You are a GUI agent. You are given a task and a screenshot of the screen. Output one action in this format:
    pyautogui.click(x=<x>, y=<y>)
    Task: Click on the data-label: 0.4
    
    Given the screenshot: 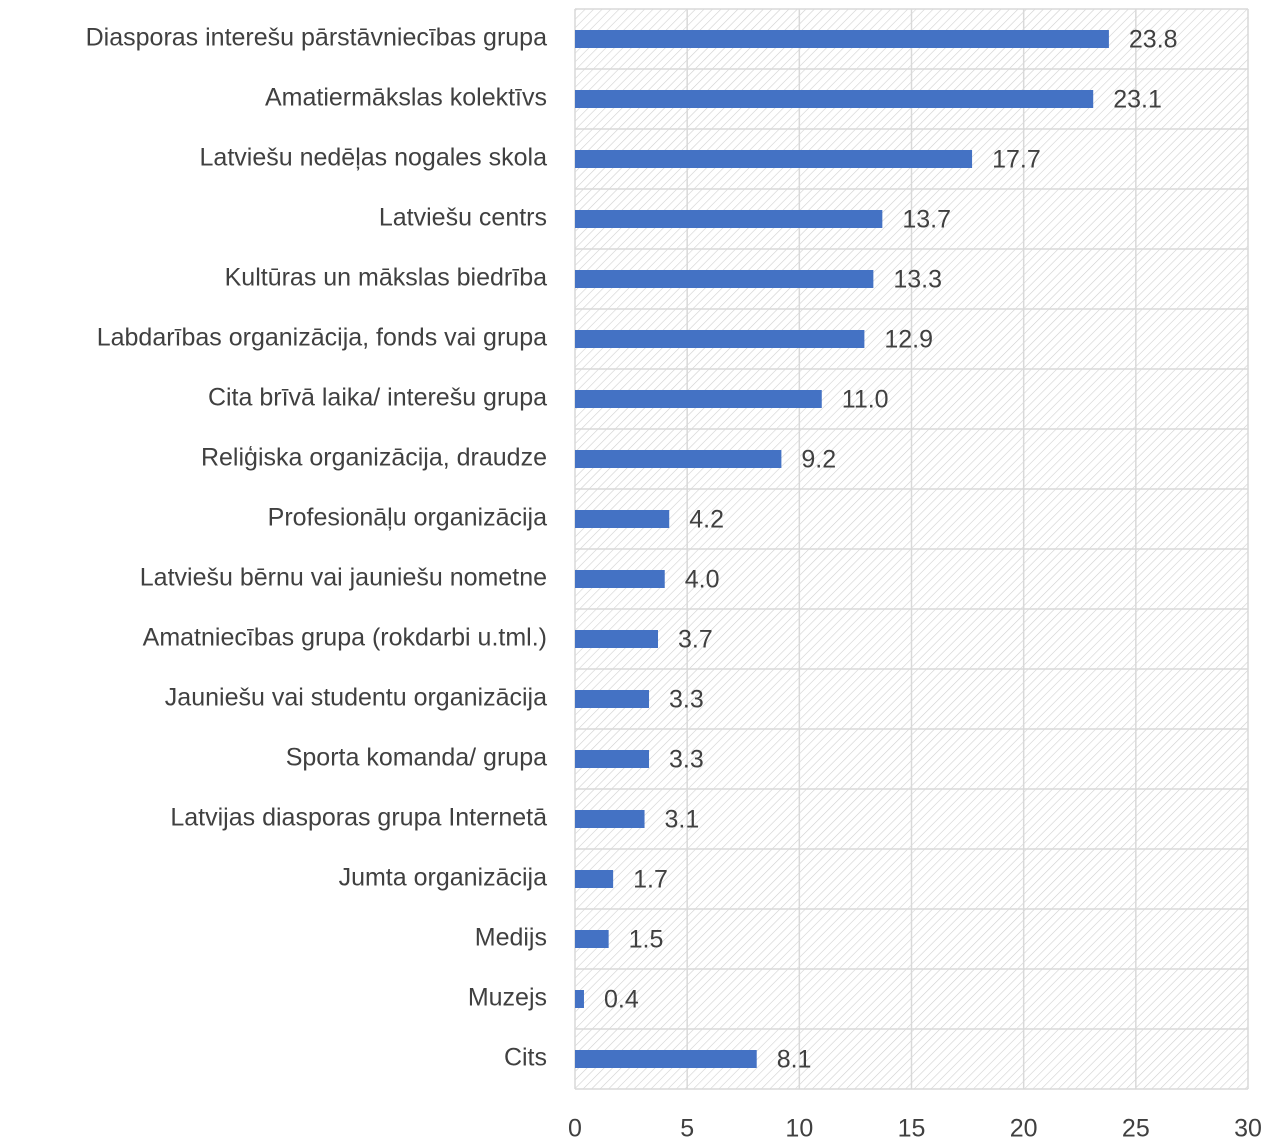 What is the action you would take?
    pyautogui.click(x=621, y=1000)
    